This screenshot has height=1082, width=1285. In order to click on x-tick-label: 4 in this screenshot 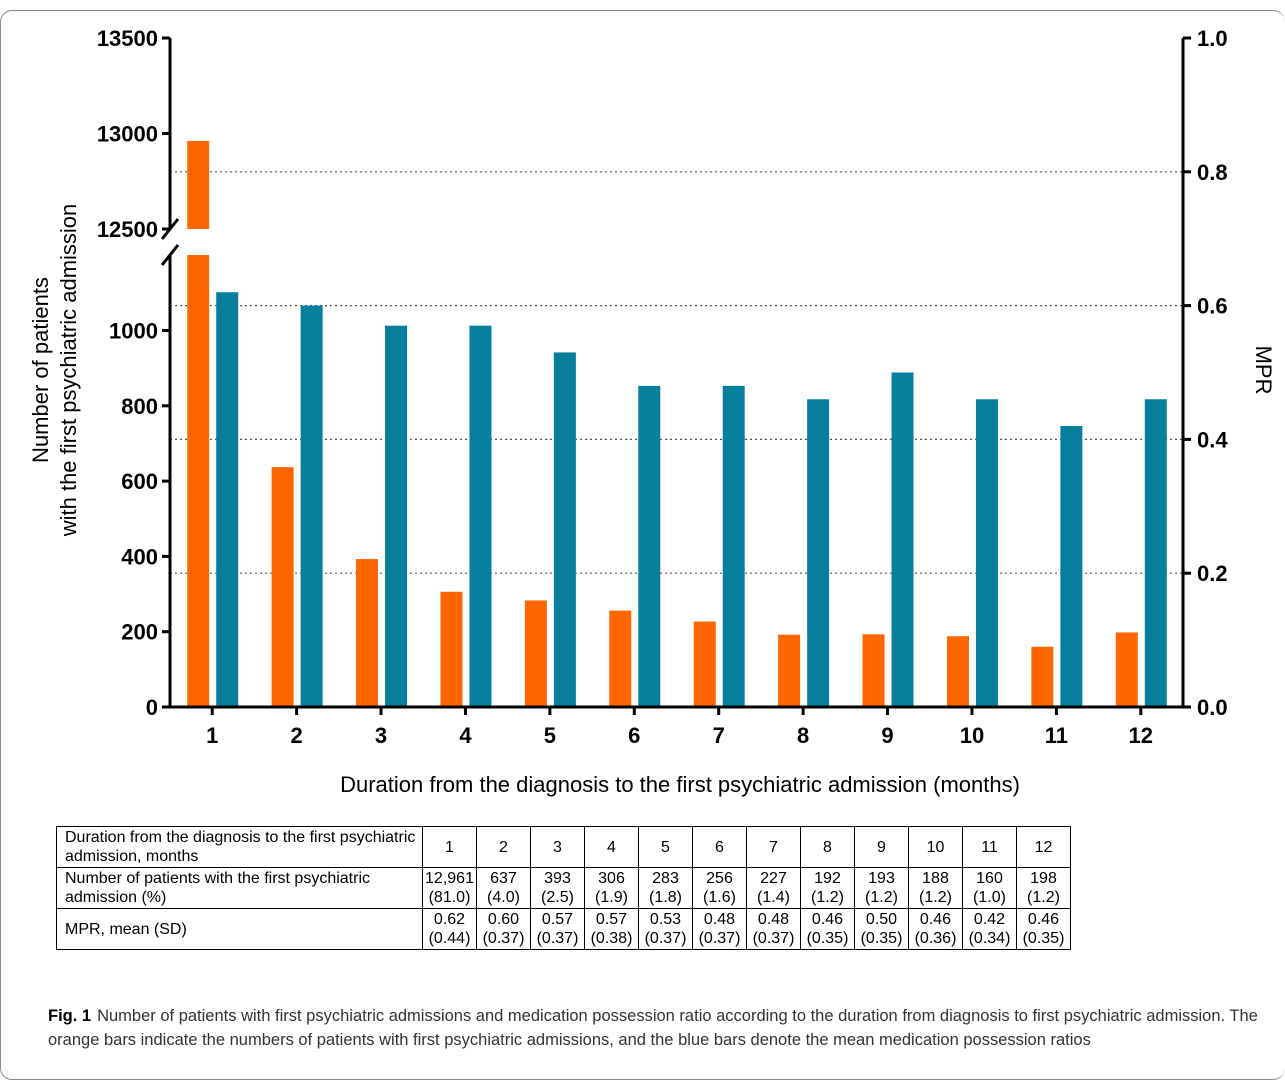, I will do `click(465, 735)`.